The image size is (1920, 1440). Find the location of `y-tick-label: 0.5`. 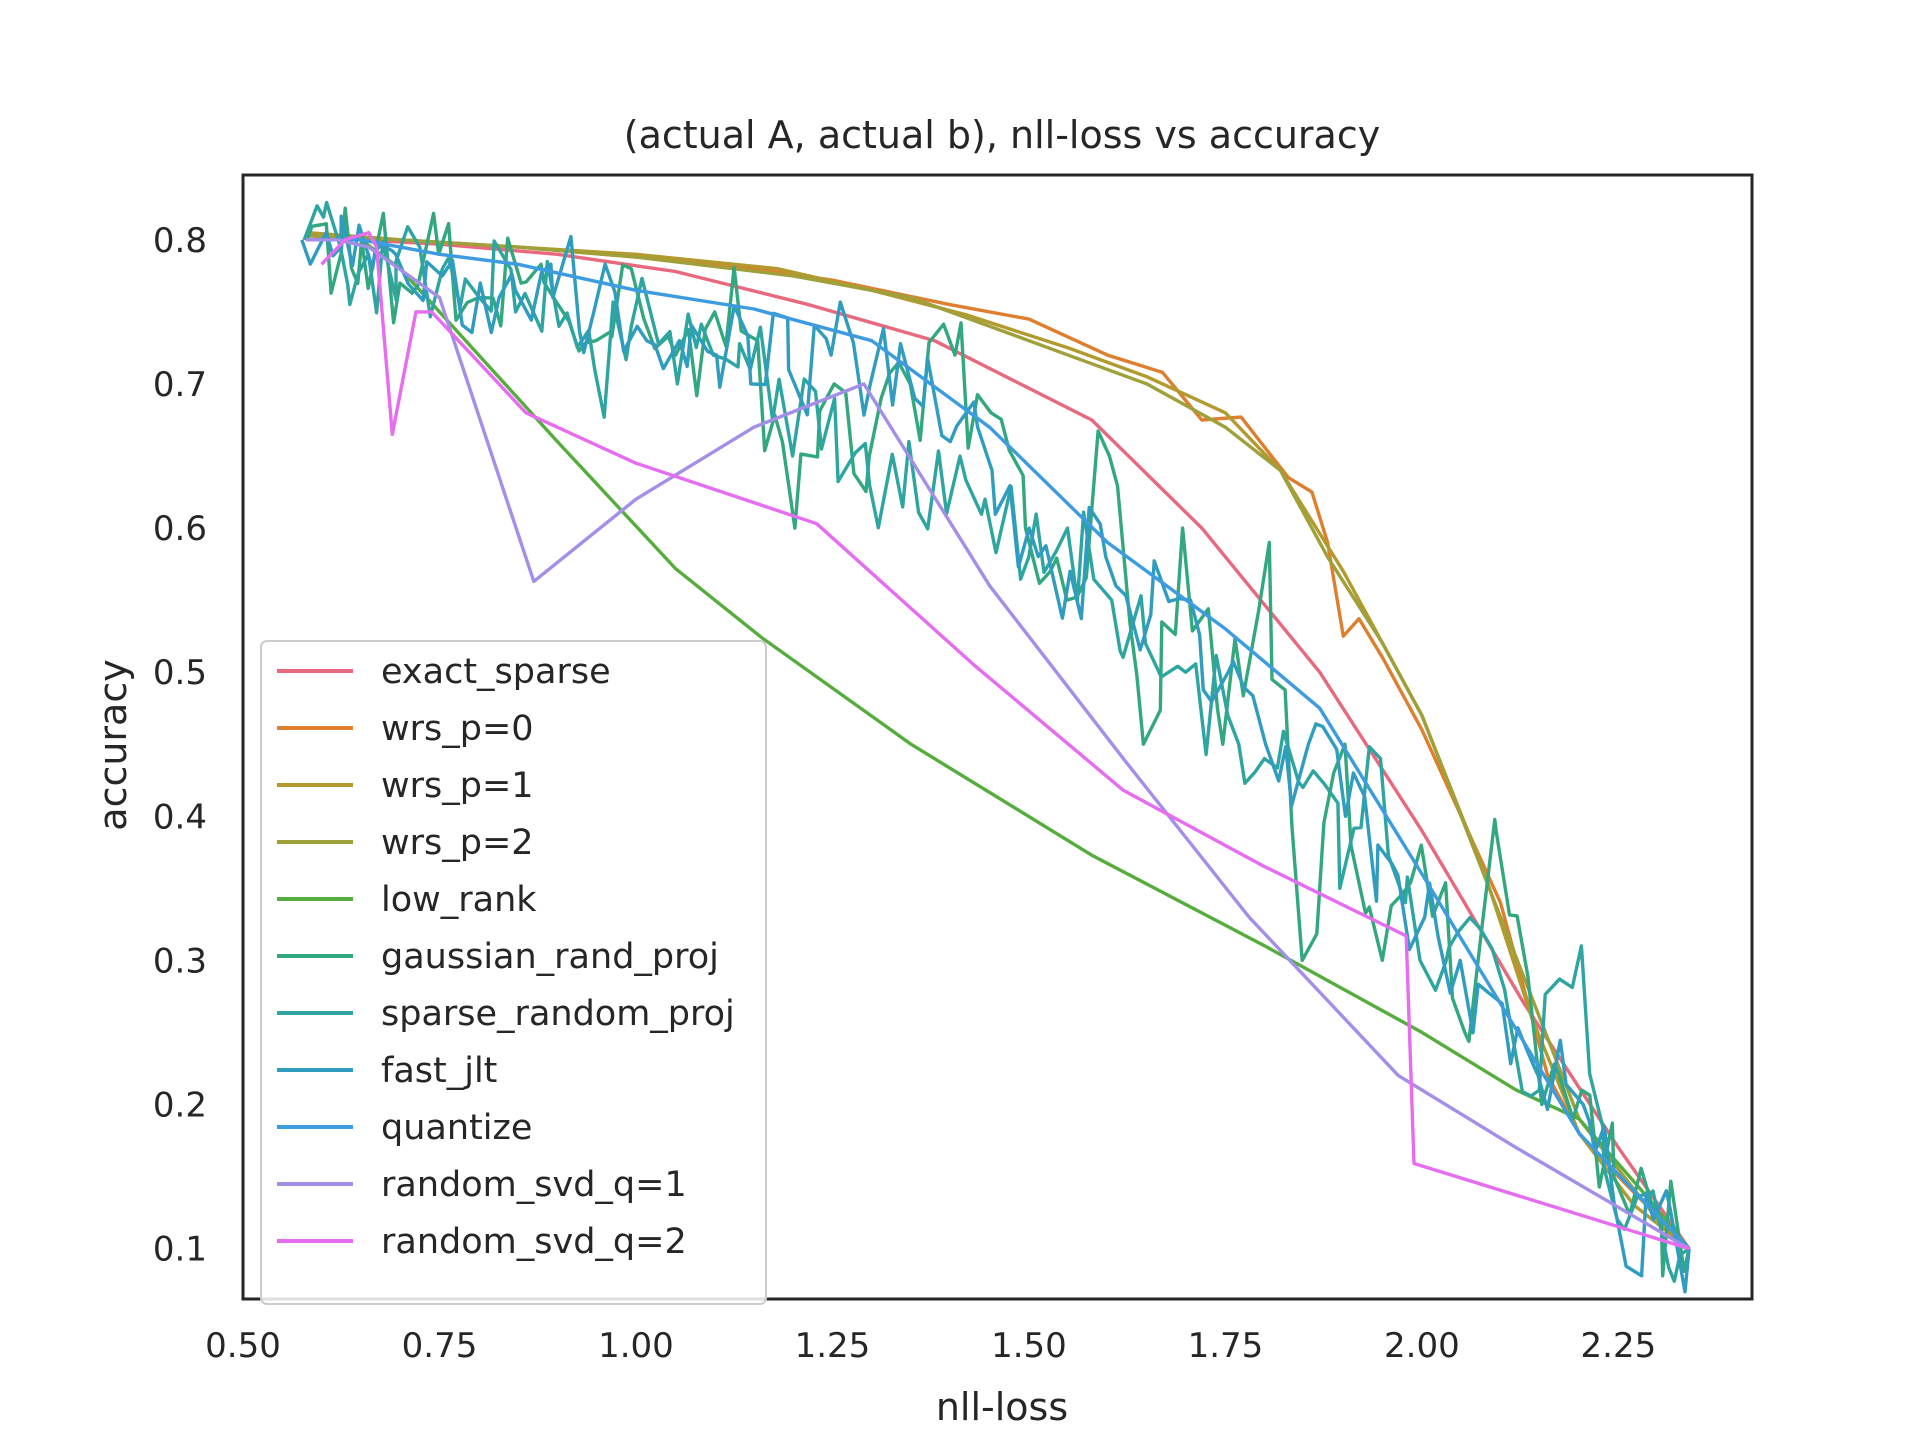

y-tick-label: 0.5 is located at coordinates (180, 673).